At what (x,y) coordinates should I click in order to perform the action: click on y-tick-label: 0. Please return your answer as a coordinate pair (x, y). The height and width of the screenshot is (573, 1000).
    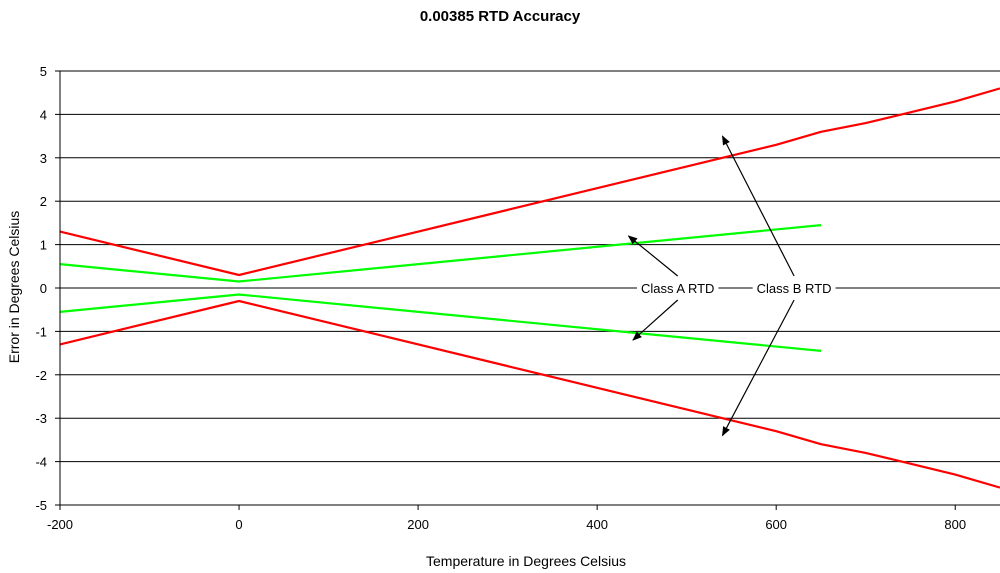
    Looking at the image, I should click on (43, 288).